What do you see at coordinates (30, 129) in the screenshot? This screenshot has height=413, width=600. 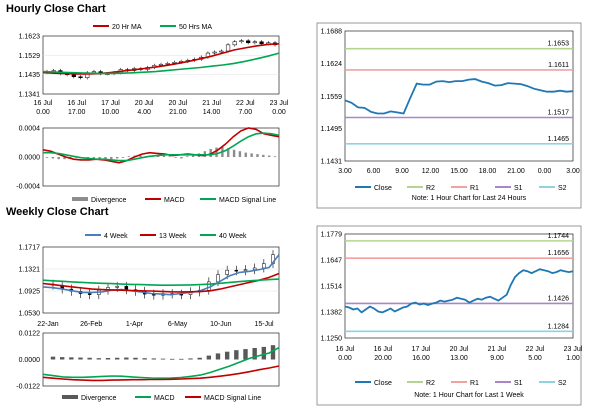 I see `hourly-macd-ytick-0: 0.0004` at bounding box center [30, 129].